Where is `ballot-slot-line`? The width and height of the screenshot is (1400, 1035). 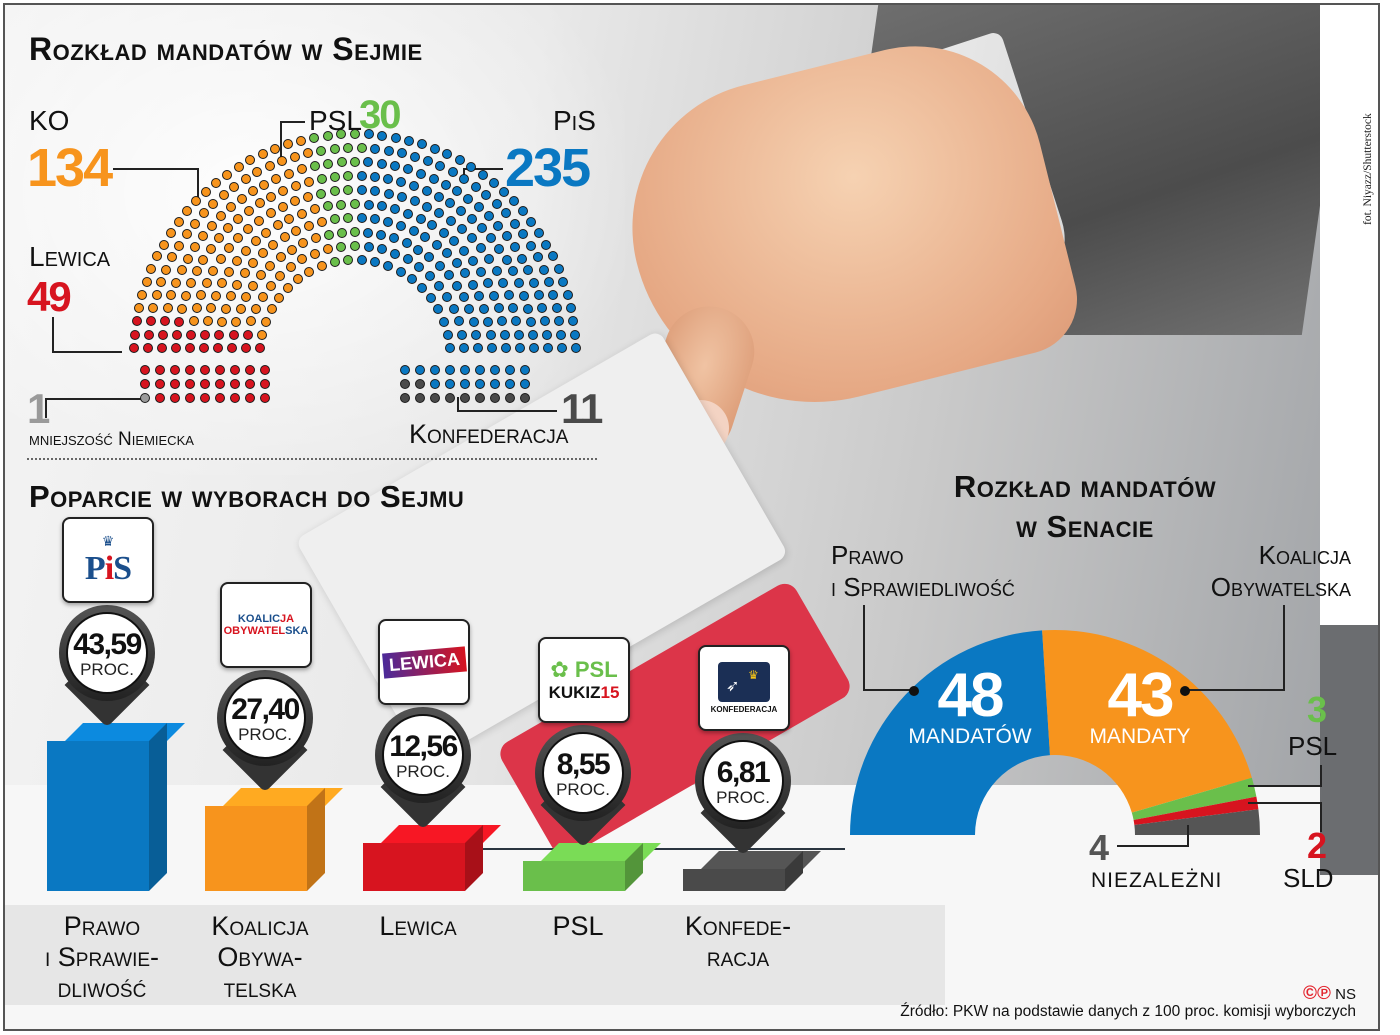 ballot-slot-line is located at coordinates (660, 849).